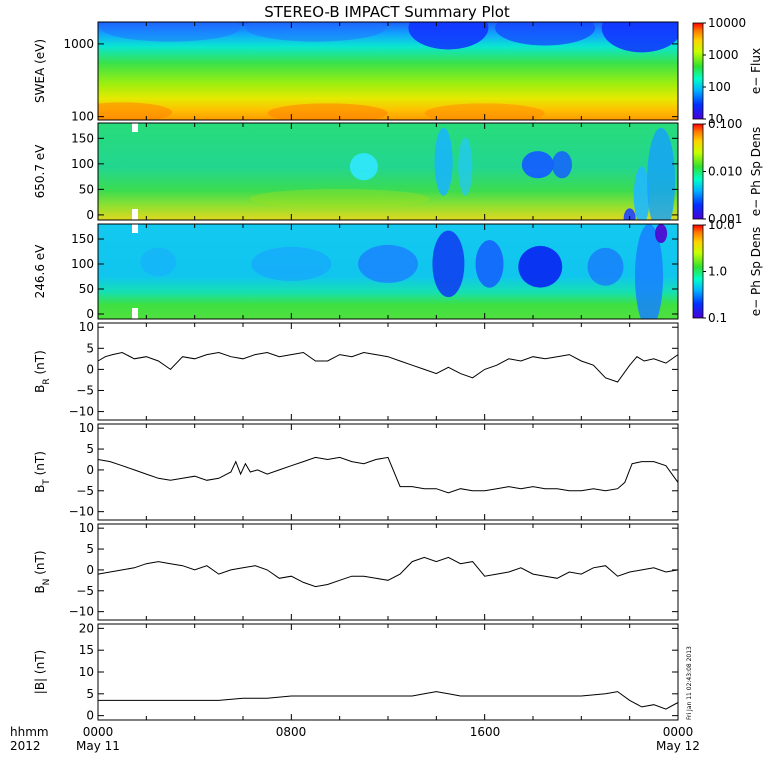 This screenshot has height=780, width=780. Describe the element at coordinates (388, 71) in the screenshot. I see `swea-heatmap` at that location.